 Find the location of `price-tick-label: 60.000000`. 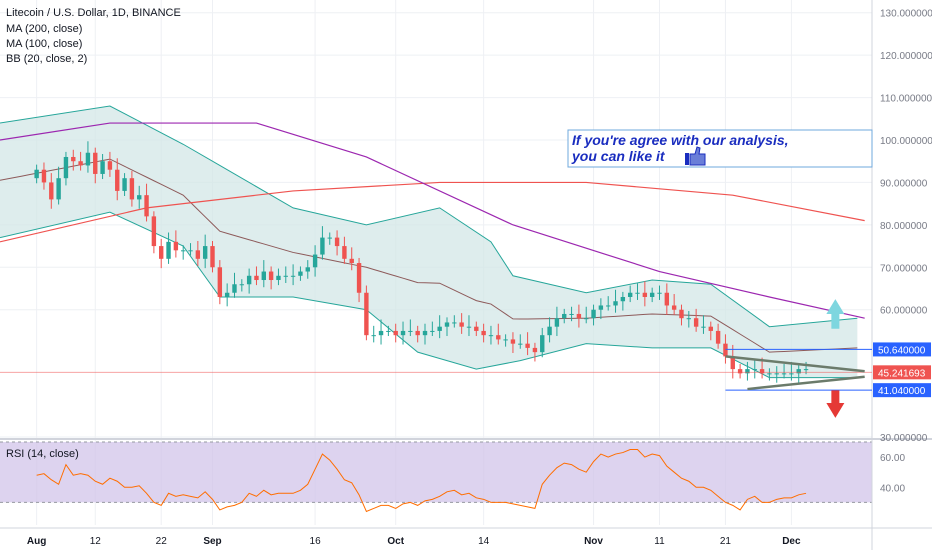

price-tick-label: 60.000000 is located at coordinates (904, 311).